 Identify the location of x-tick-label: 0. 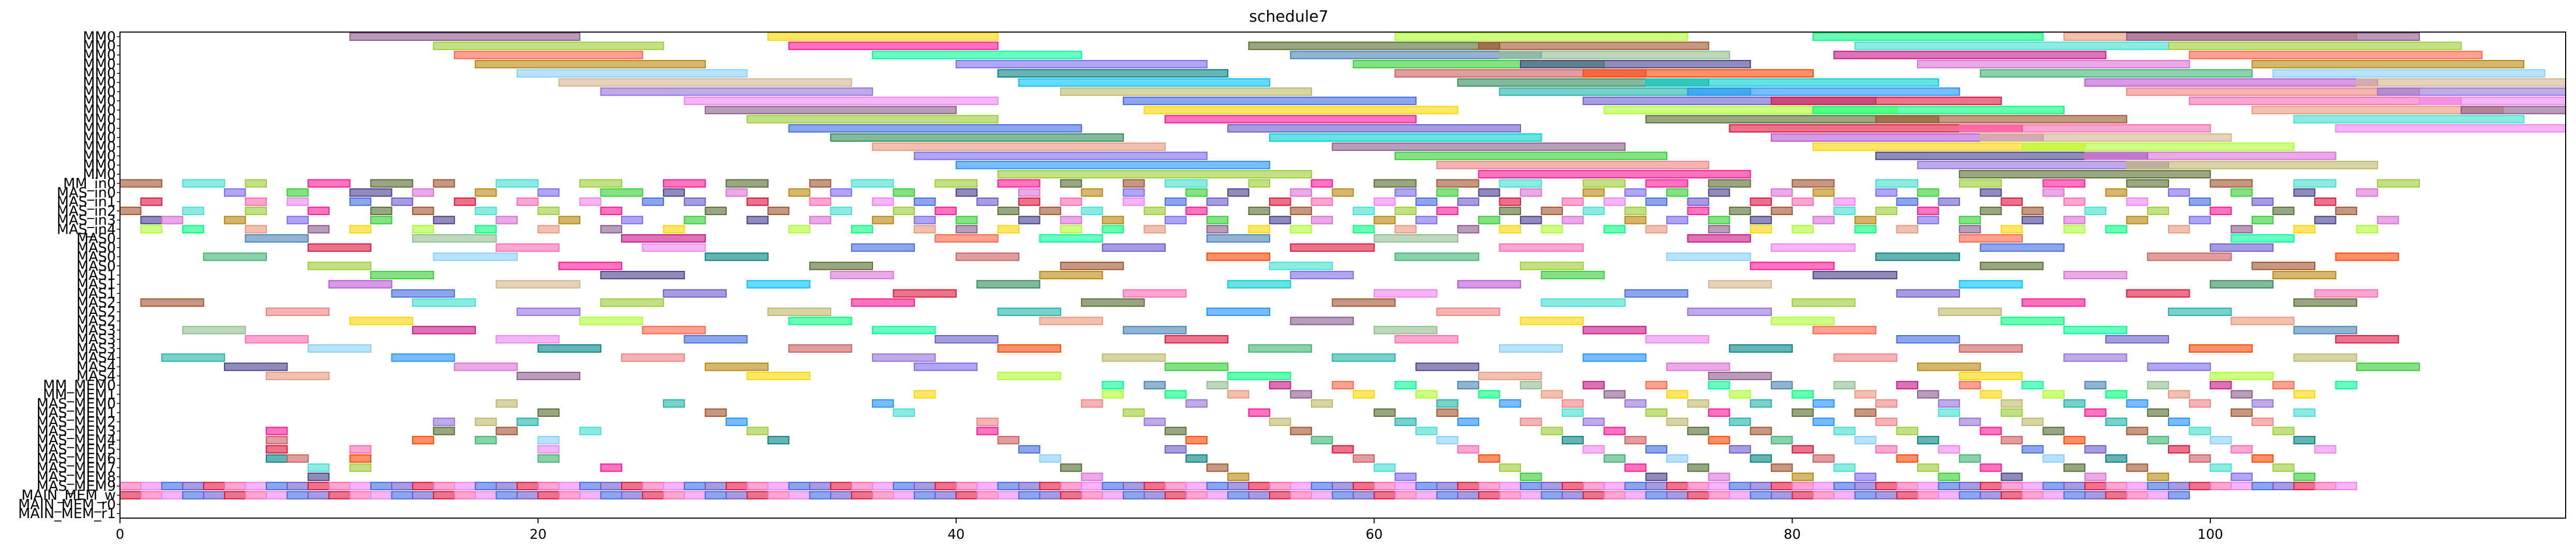
(120, 534).